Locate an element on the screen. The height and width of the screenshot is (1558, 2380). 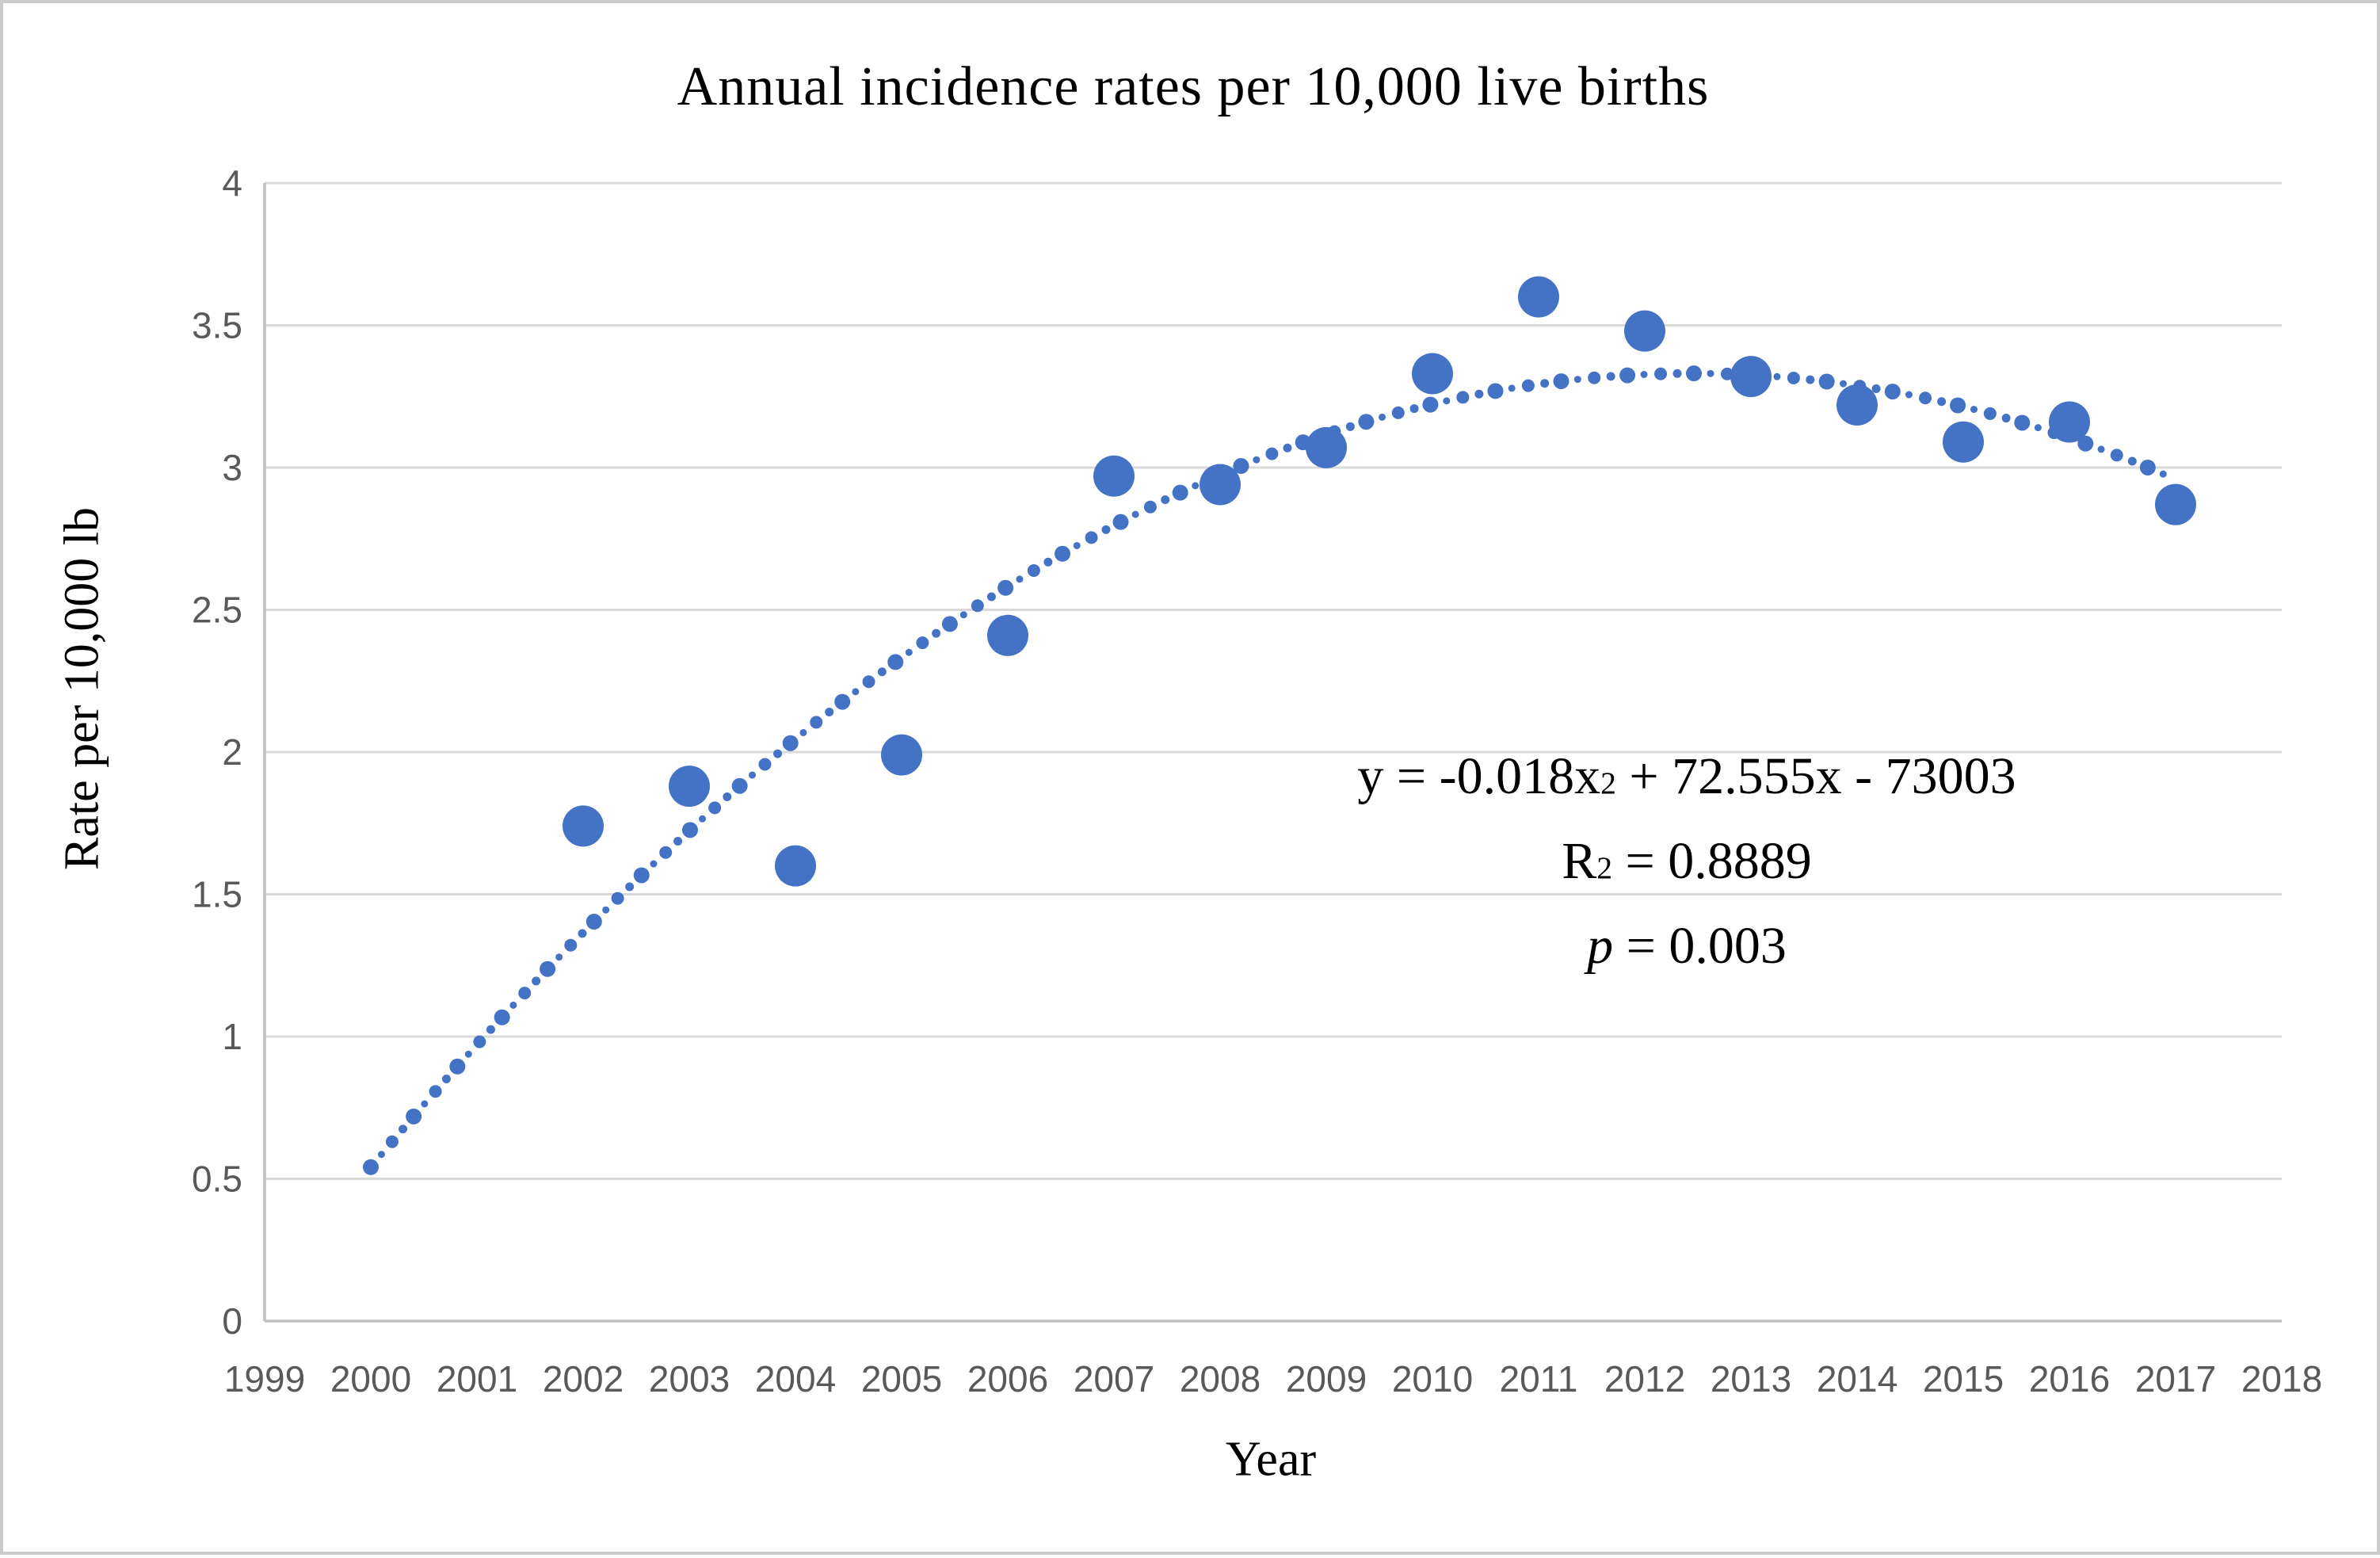
data-point-2007 is located at coordinates (1114, 476).